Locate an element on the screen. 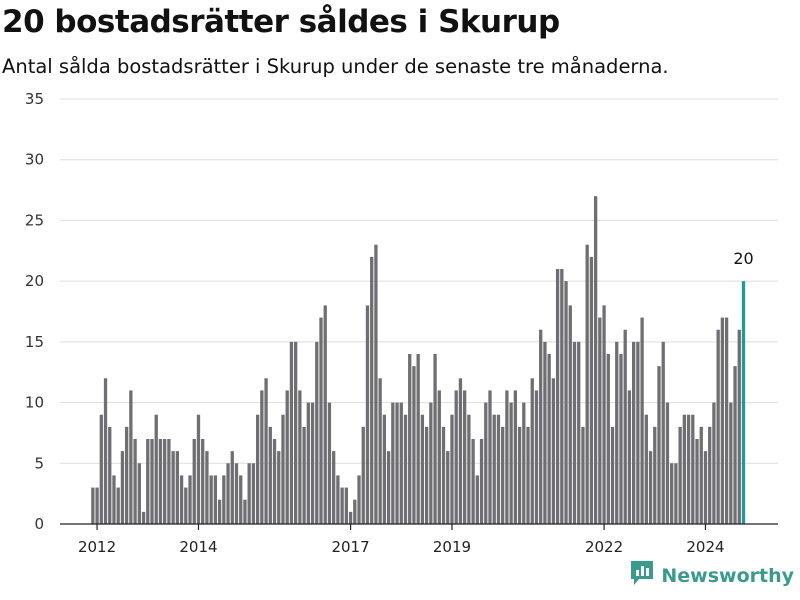 The image size is (800, 600). y-tick-label: 20 is located at coordinates (34, 281).